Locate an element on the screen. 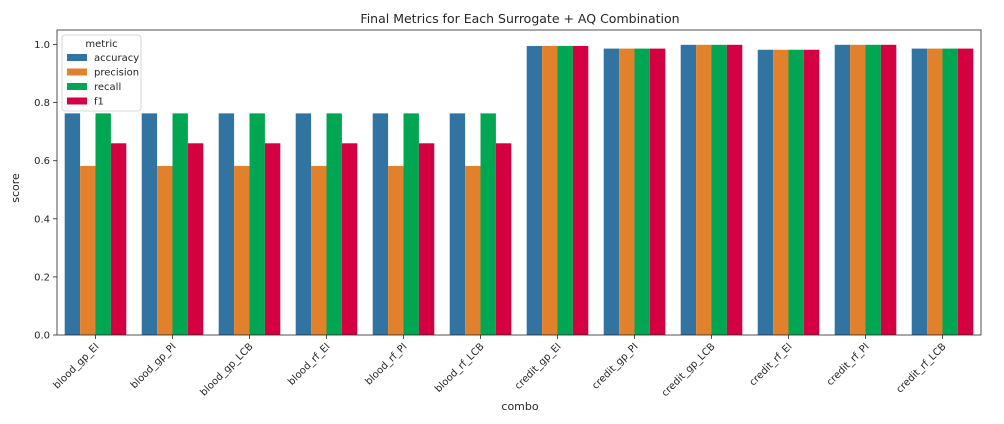  legend-label-precision: precision is located at coordinates (116, 73).